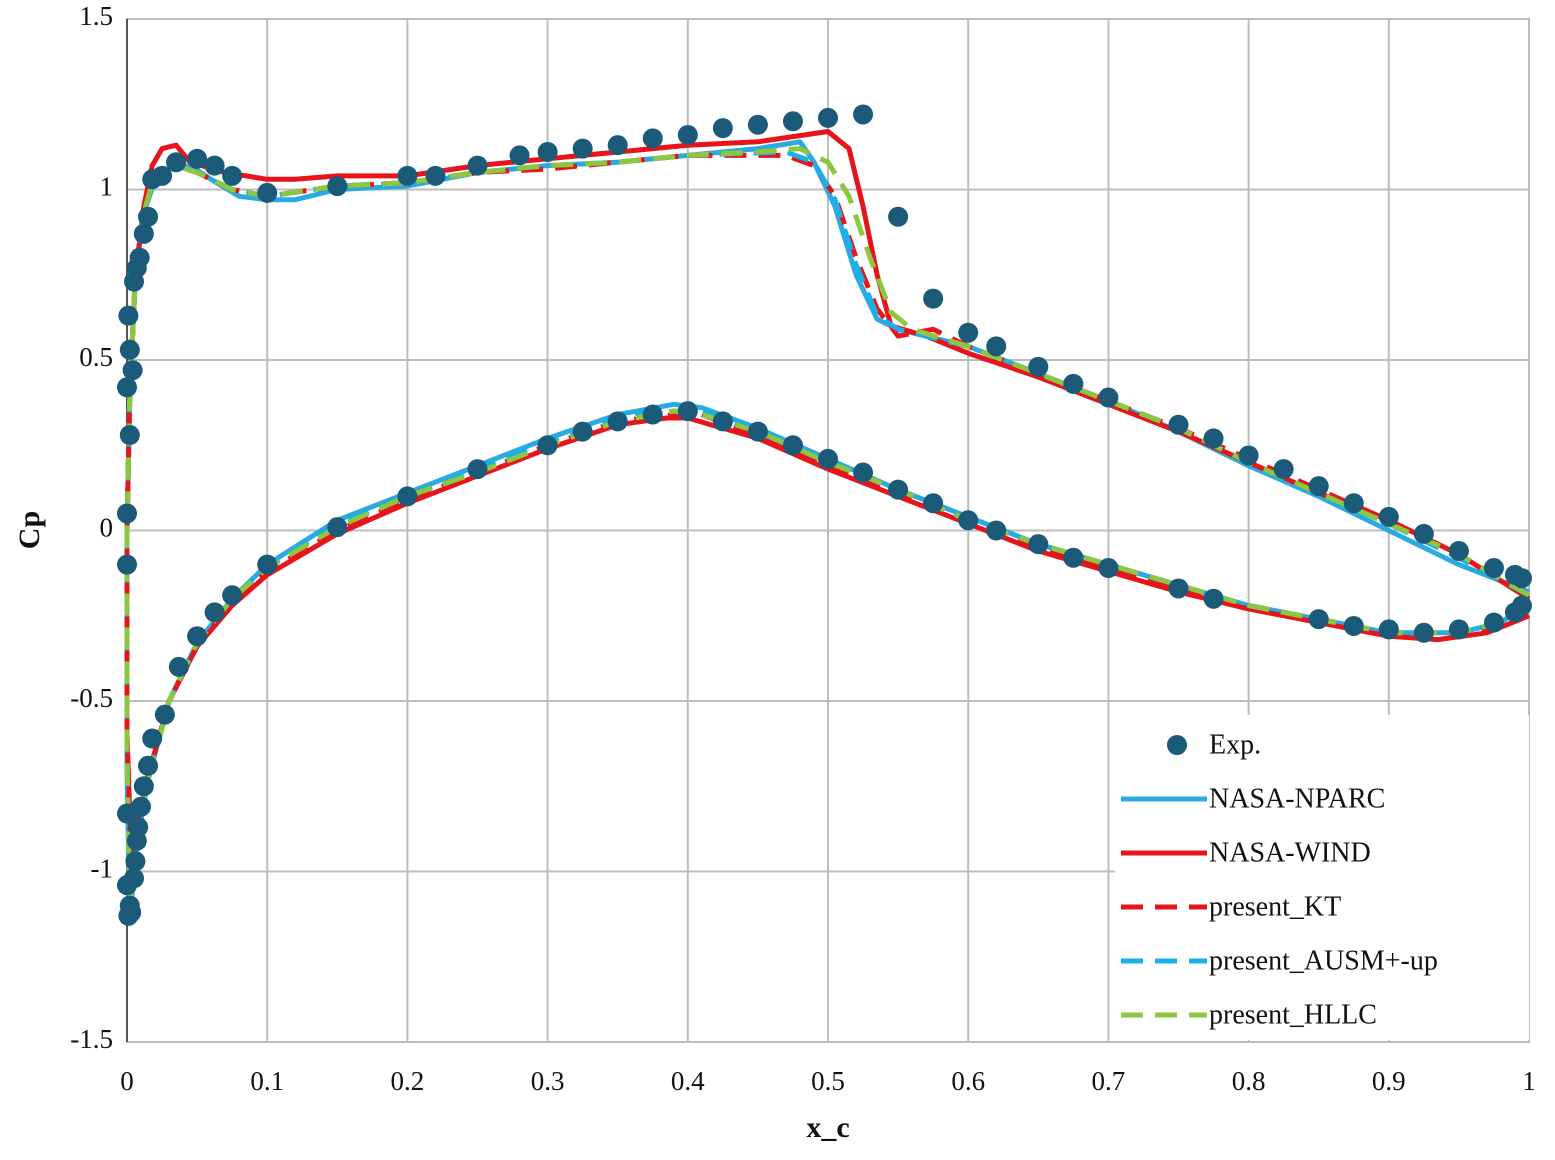 The image size is (1555, 1160). Describe the element at coordinates (91, 1039) in the screenshot. I see `y-tick-label: -1.5` at that location.